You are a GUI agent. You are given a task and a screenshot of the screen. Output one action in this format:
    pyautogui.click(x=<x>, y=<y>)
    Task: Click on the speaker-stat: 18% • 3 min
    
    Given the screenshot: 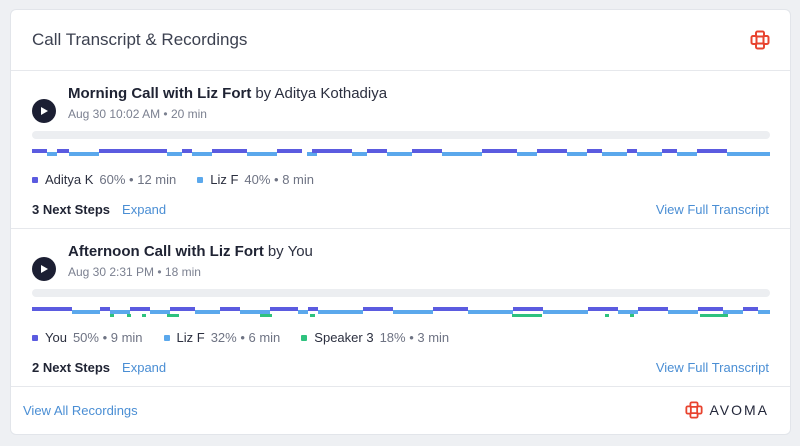 What is the action you would take?
    pyautogui.click(x=414, y=337)
    